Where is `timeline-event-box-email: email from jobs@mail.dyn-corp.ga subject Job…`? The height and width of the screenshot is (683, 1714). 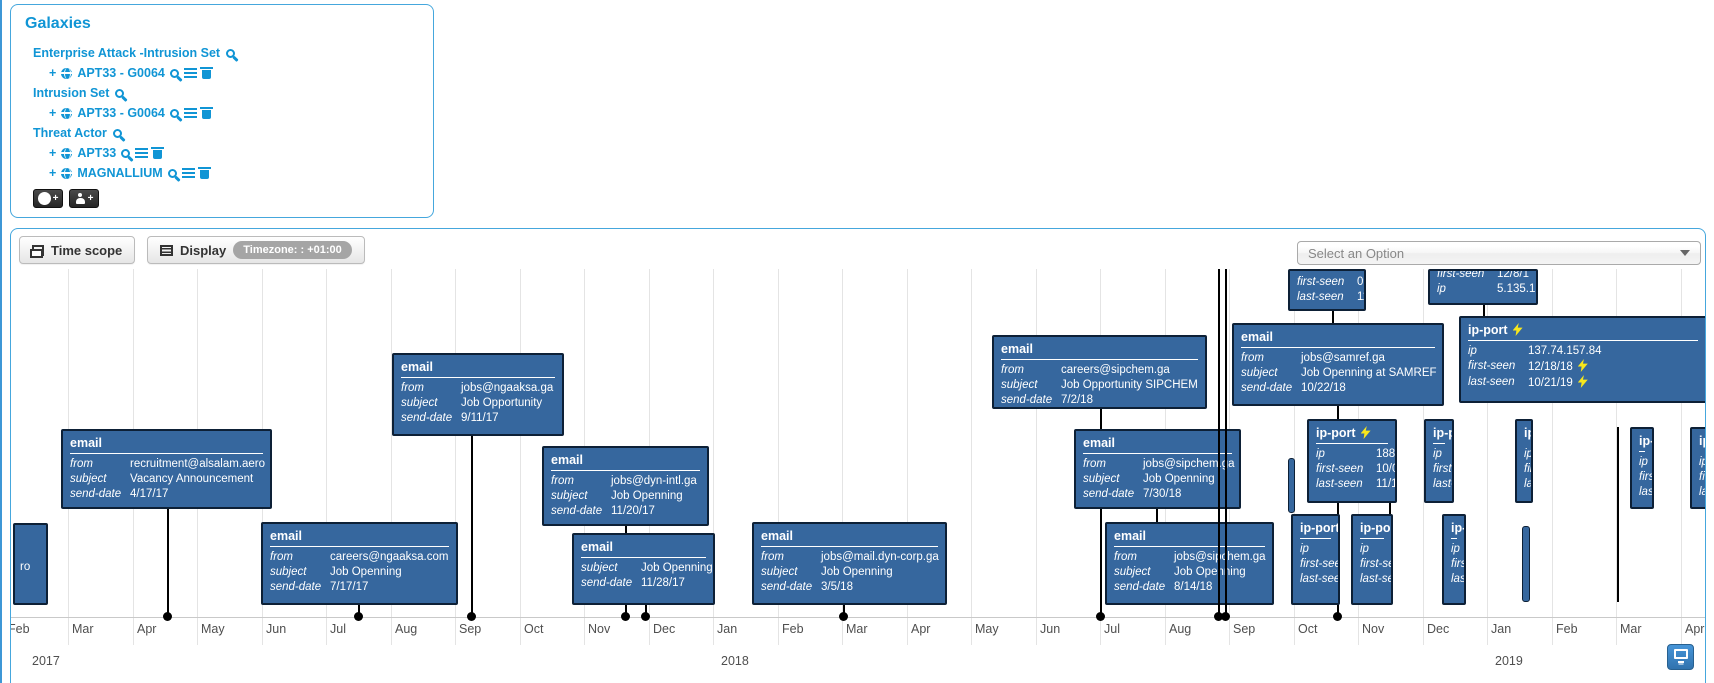 timeline-event-box-email: email from jobs@mail.dyn-corp.ga subject Job… is located at coordinates (849, 563).